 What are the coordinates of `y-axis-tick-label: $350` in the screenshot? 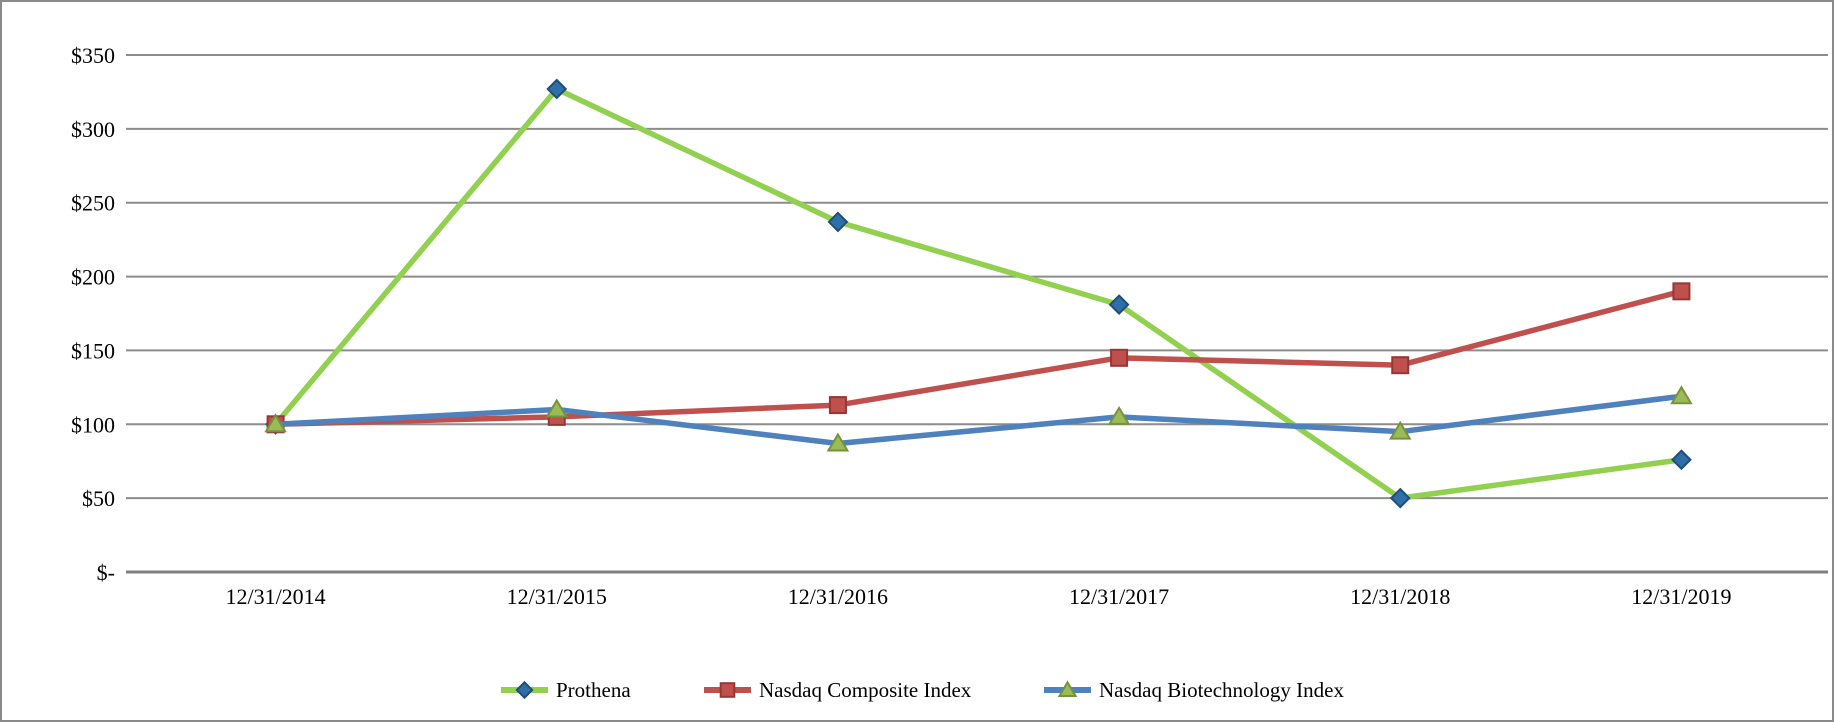 It's located at (93, 55).